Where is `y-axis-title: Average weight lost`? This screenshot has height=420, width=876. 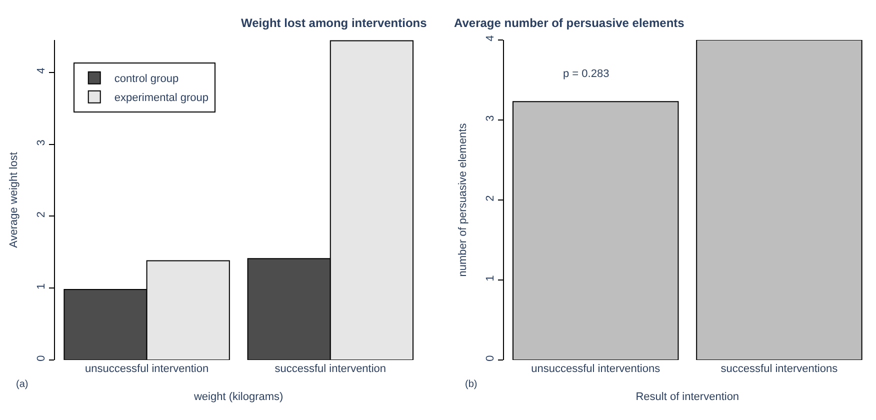 y-axis-title: Average weight lost is located at coordinates (14, 200).